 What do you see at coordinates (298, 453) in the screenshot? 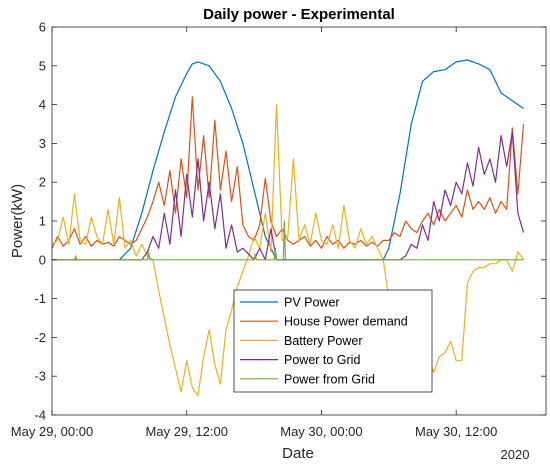
I see `x-axis-label: Date` at bounding box center [298, 453].